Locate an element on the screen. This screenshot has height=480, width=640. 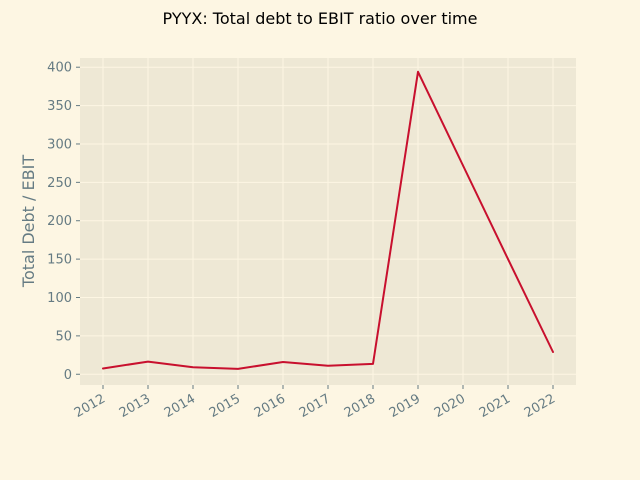
y-axis-ticks: 0 50 100 150 200 250 300 350 400 is located at coordinates (63, 222).